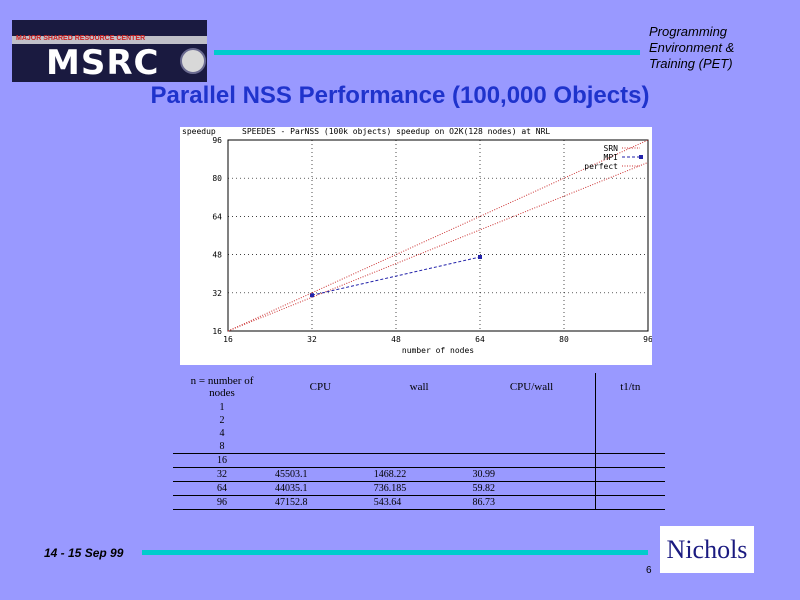 This screenshot has height=600, width=800. I want to click on x-tick-label: 16, so click(228, 339).